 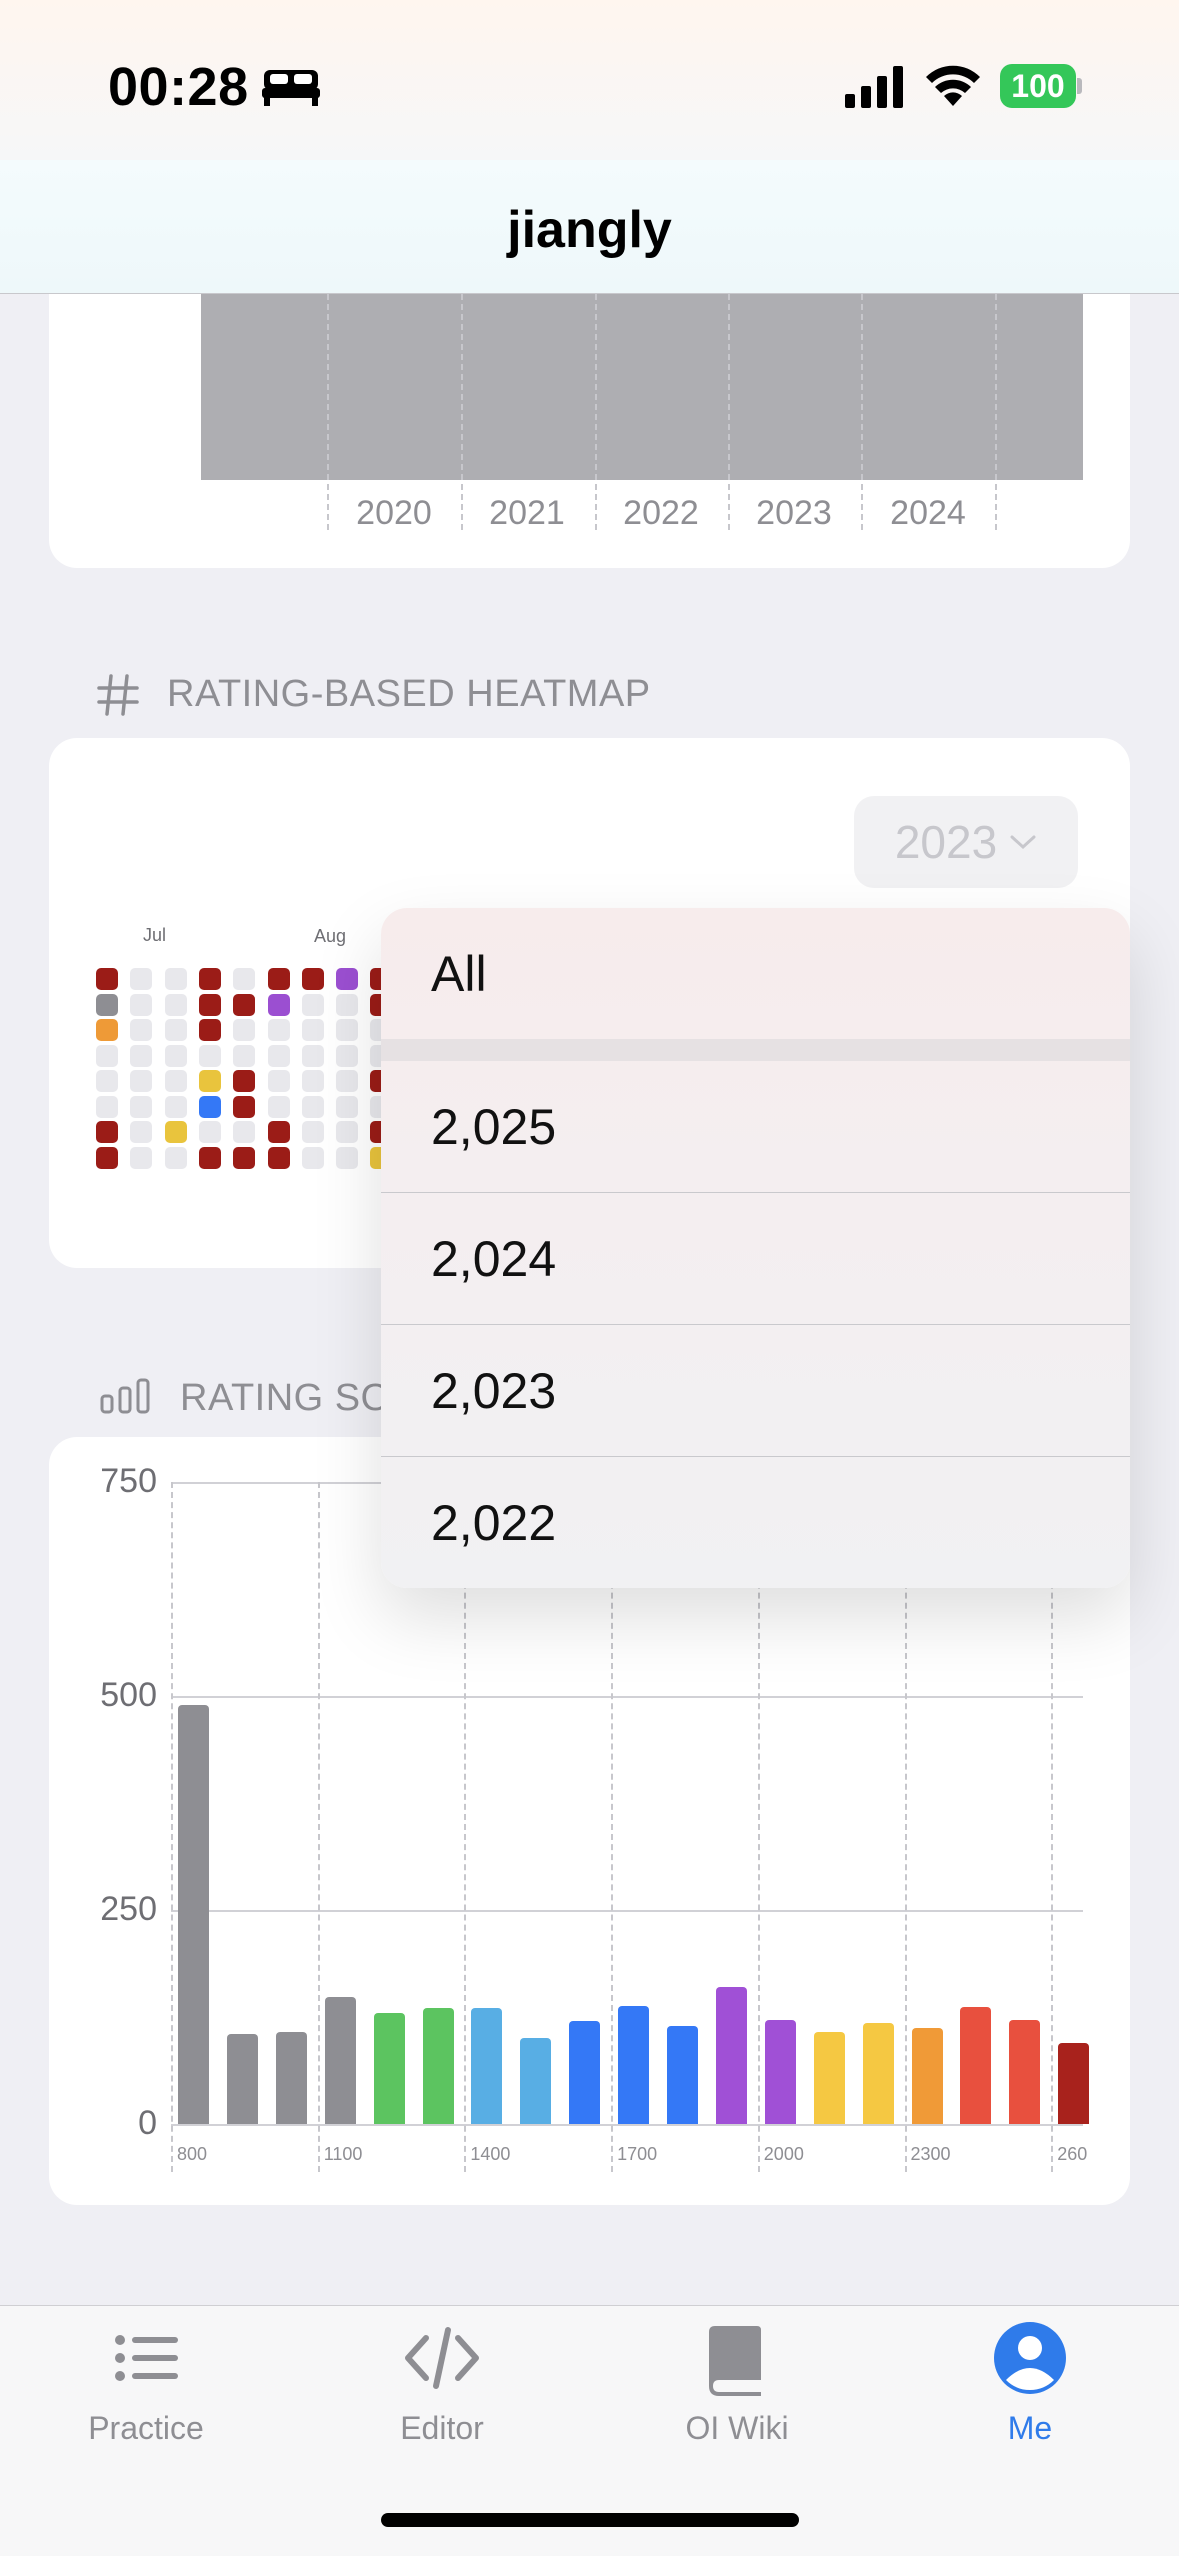 I want to click on y-tick-label: 750, so click(x=128, y=1481).